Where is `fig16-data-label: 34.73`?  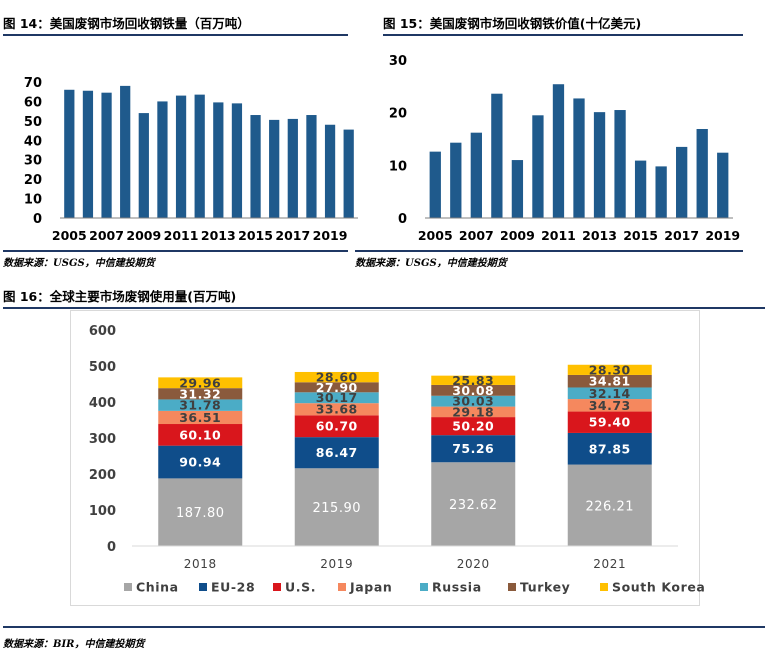
fig16-data-label: 34.73 is located at coordinates (610, 405).